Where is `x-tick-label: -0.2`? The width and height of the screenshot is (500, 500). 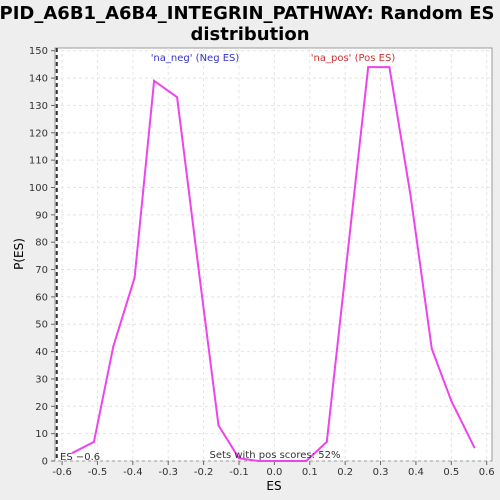 x-tick-label: -0.2 is located at coordinates (204, 472).